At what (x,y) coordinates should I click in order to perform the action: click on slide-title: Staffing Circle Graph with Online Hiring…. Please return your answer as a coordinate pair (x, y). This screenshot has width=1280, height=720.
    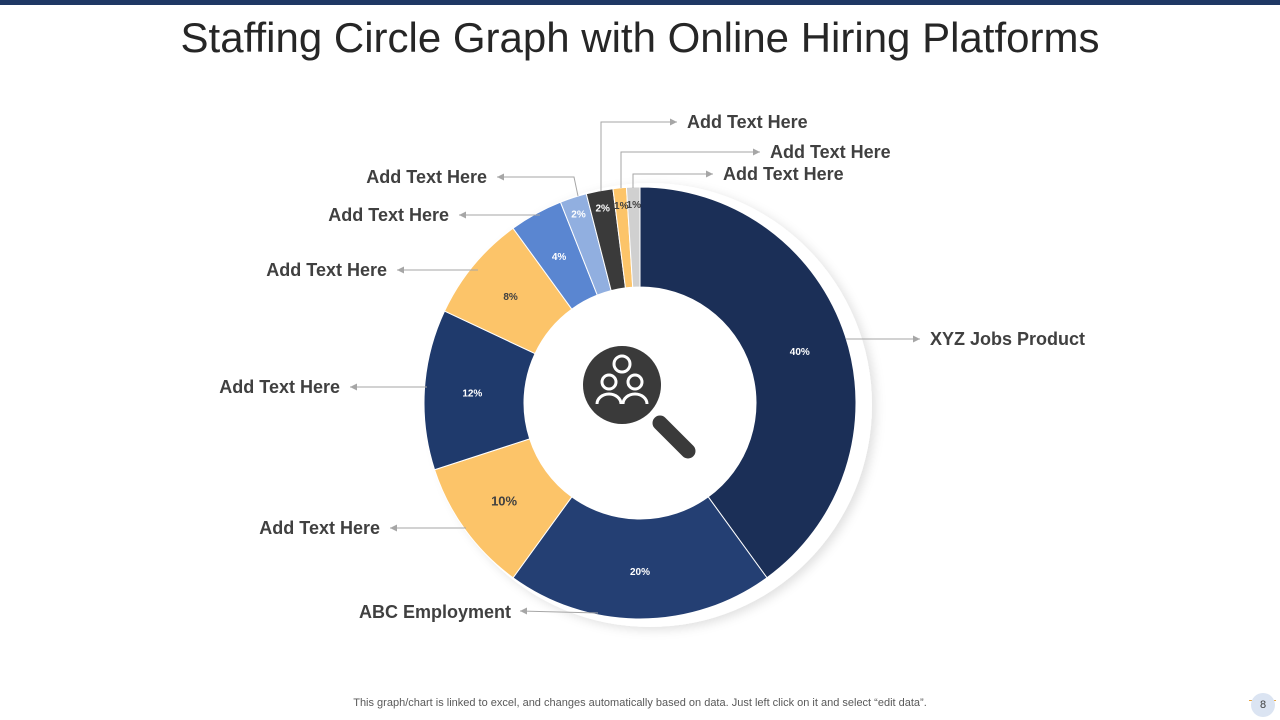
    Looking at the image, I should click on (640, 37).